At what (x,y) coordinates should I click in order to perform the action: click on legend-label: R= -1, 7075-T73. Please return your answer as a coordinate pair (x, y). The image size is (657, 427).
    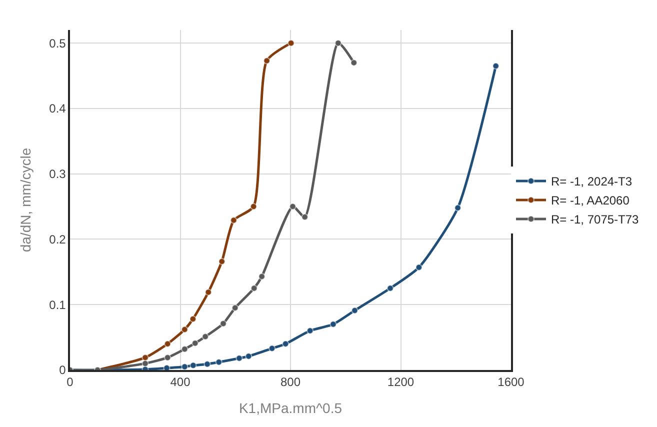
    Looking at the image, I should click on (595, 219).